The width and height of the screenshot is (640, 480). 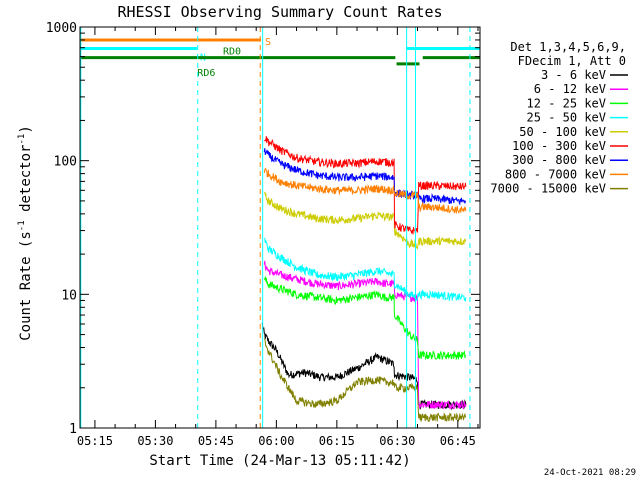 What do you see at coordinates (559, 146) in the screenshot?
I see `legend-label: 100 - 300 keV` at bounding box center [559, 146].